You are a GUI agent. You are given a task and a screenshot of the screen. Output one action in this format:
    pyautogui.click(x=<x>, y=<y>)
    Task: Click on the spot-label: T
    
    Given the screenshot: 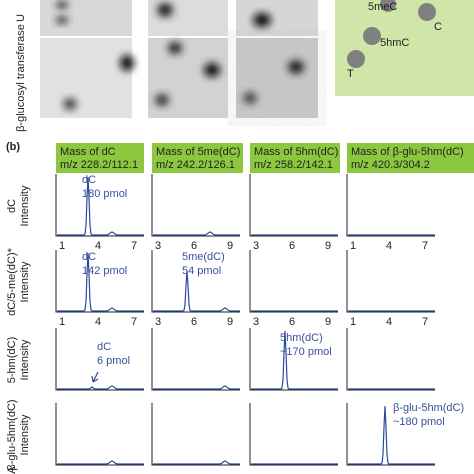 What is the action you would take?
    pyautogui.click(x=350, y=74)
    